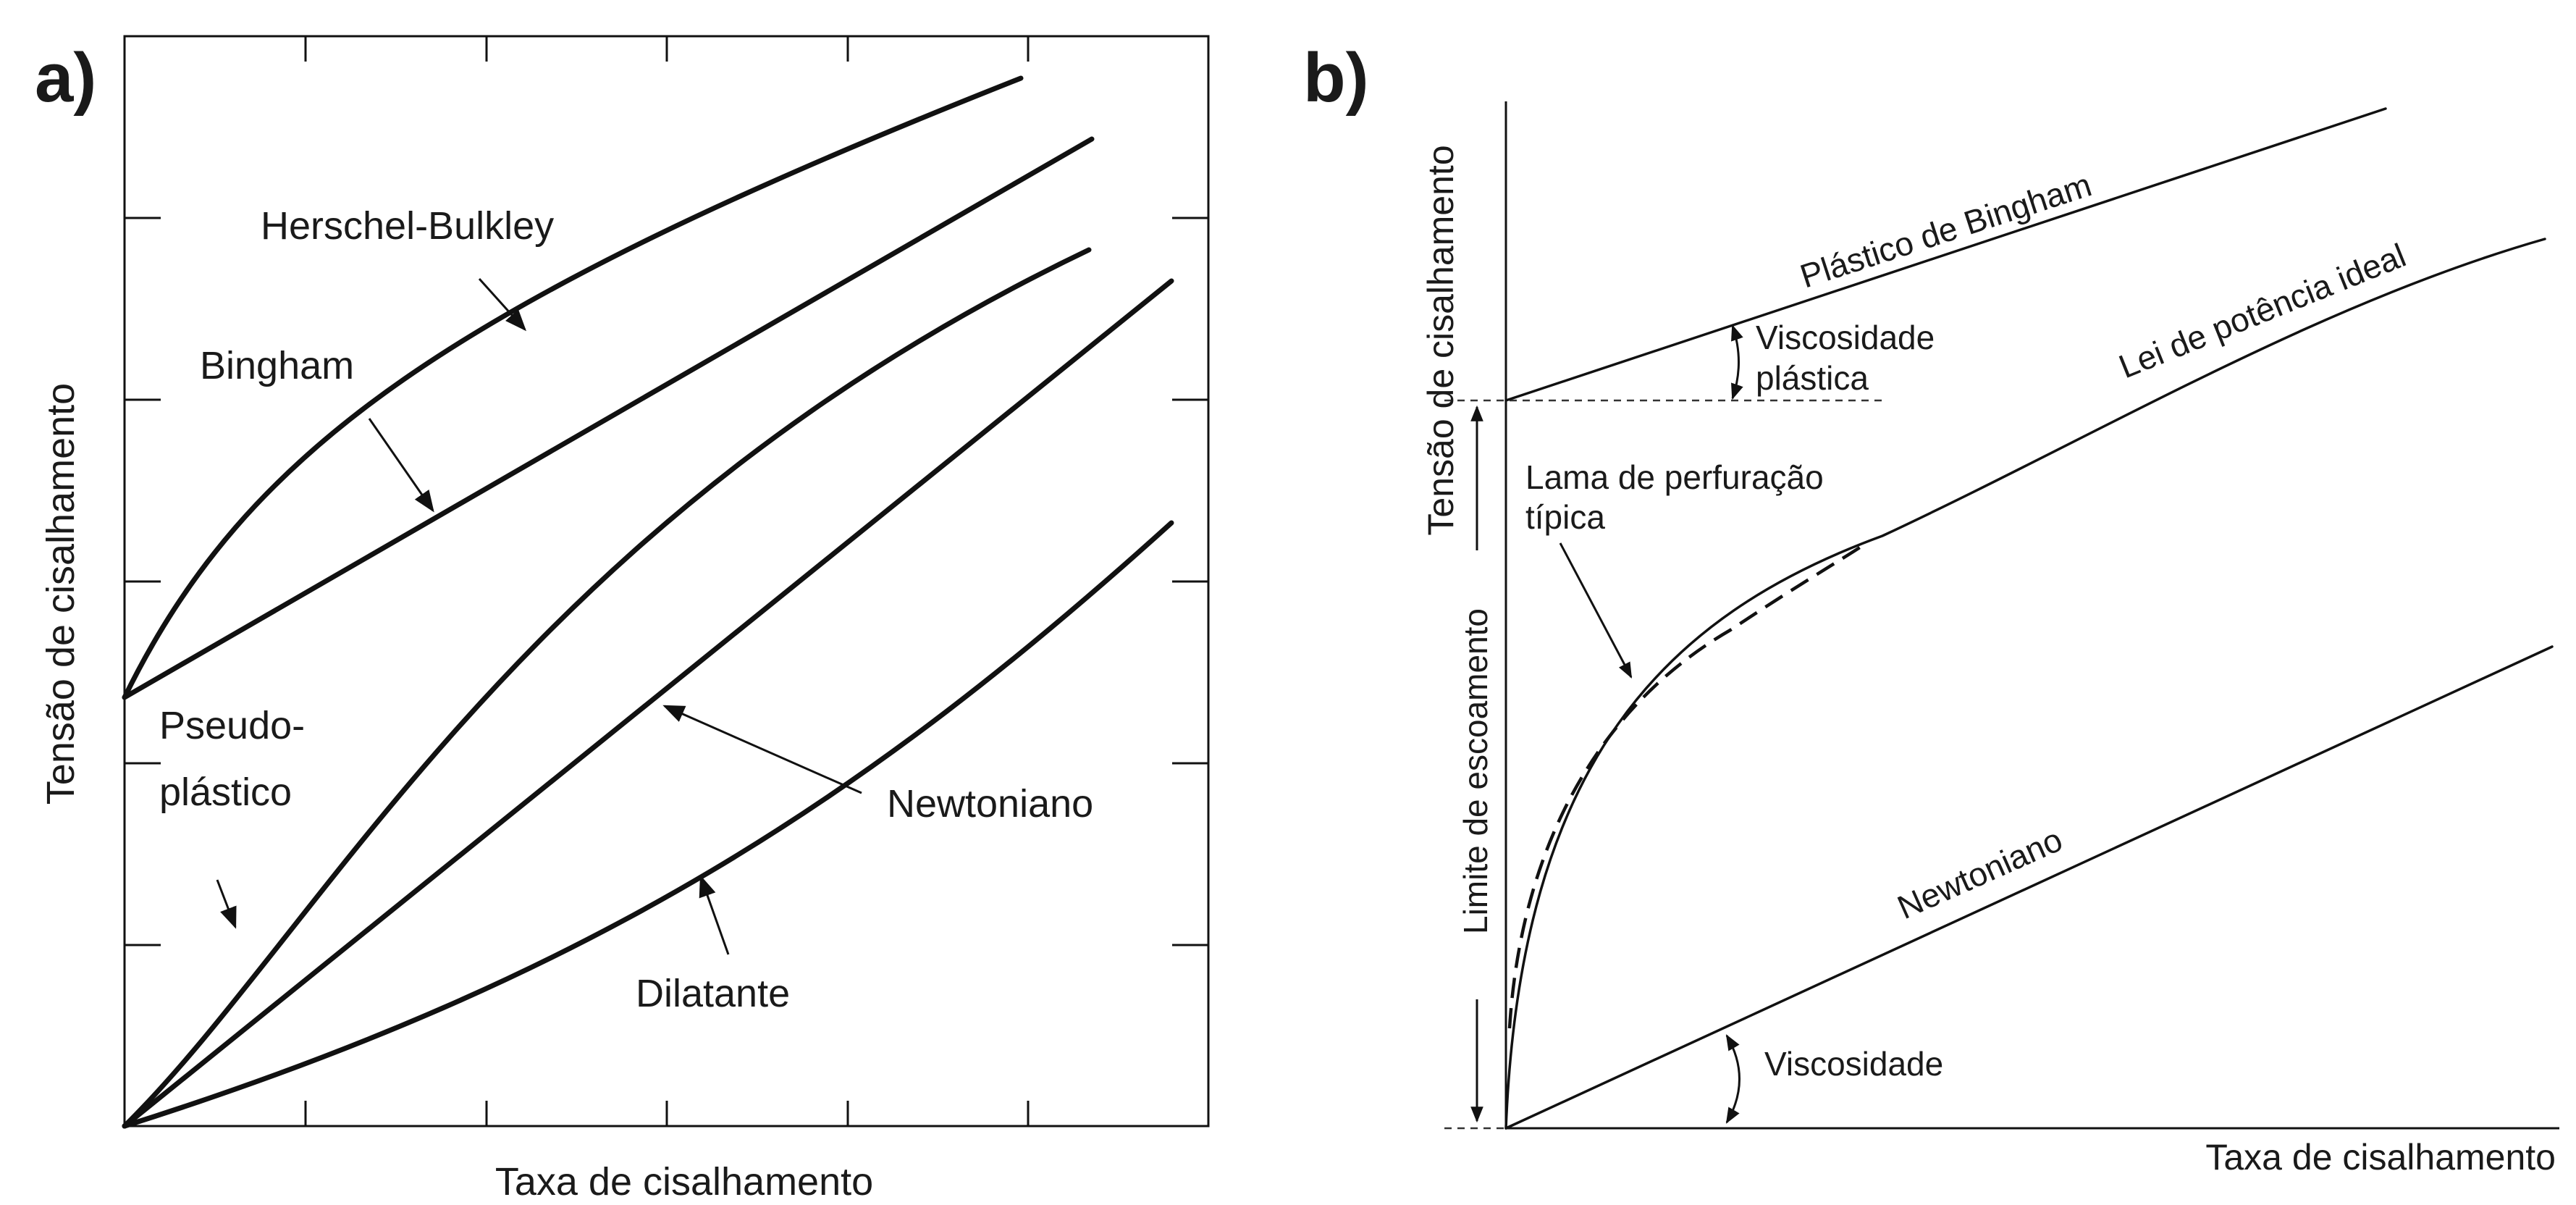 Image resolution: width=2576 pixels, height=1205 pixels. What do you see at coordinates (1565, 517) in the screenshot?
I see `label-drilling-mud-line2: típica` at bounding box center [1565, 517].